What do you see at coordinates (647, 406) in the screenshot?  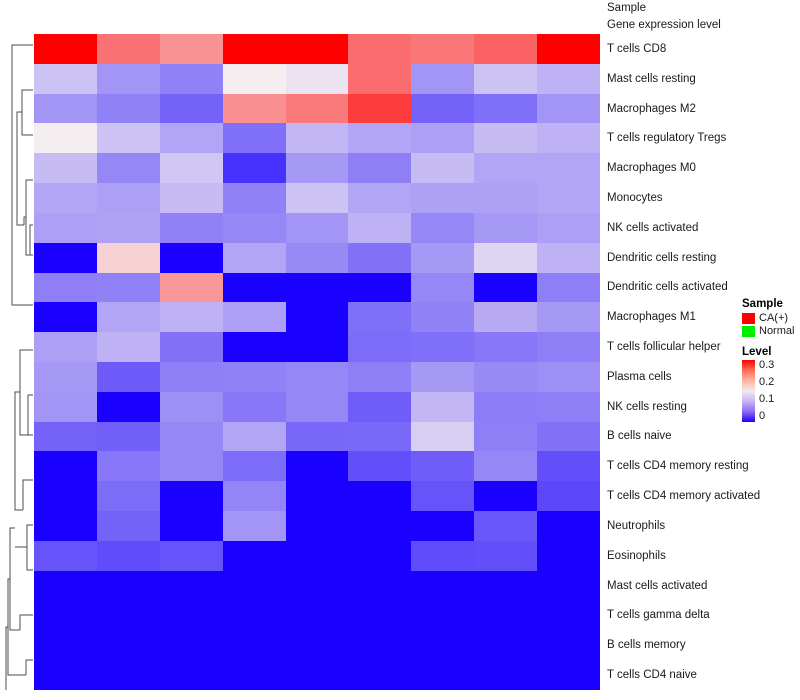 I see `heatmap-row-label: NK cells resting` at bounding box center [647, 406].